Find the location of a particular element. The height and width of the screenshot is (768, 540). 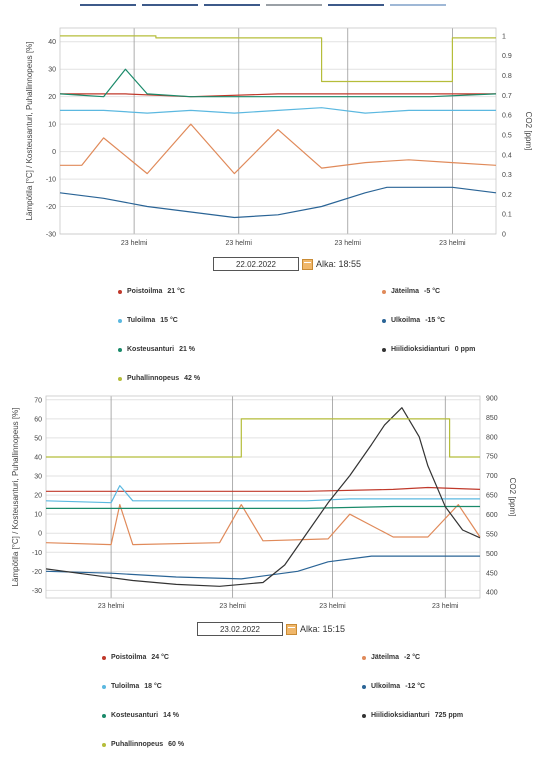

y-tick-label: 10 is located at coordinates (38, 515).